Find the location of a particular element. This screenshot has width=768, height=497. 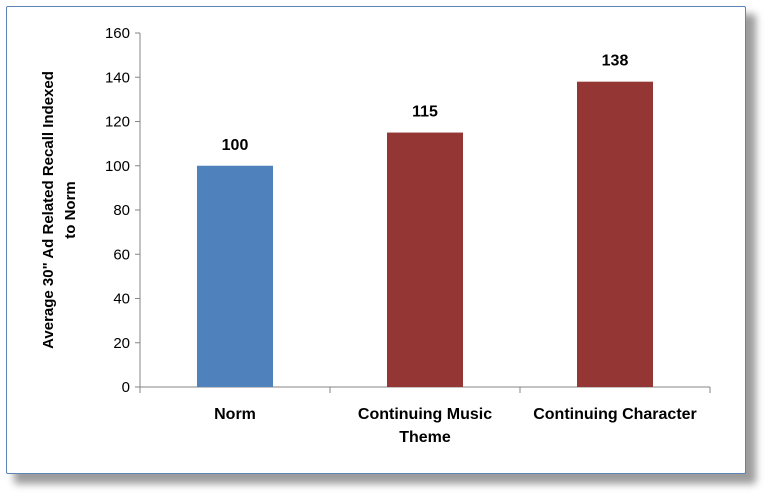

x-category-label: Continuing Character is located at coordinates (615, 414).